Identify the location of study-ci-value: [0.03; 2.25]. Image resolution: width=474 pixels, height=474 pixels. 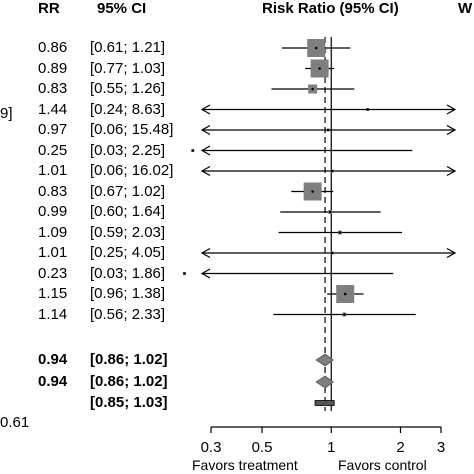
(128, 150).